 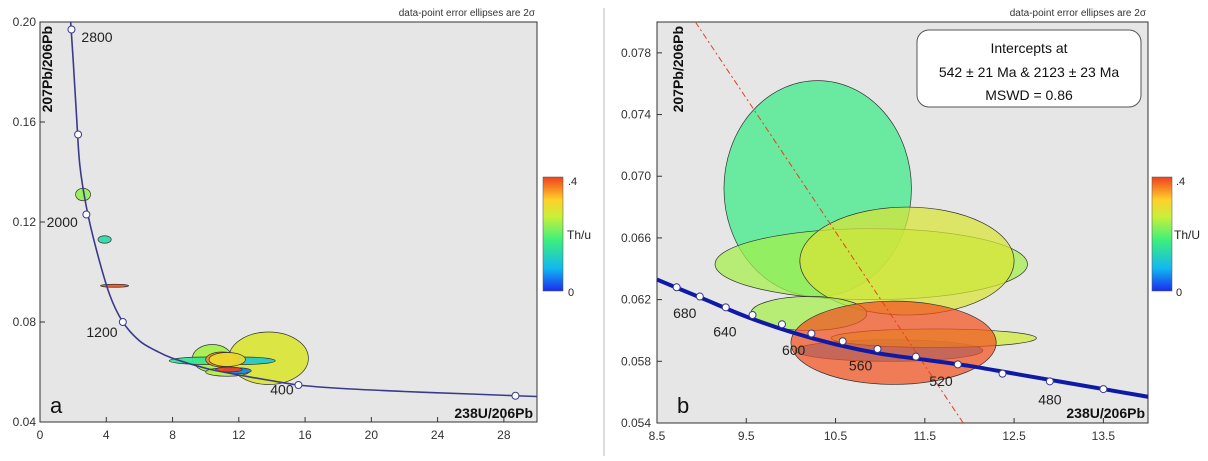 What do you see at coordinates (25, 222) in the screenshot?
I see `y-tick-label: 0.12` at bounding box center [25, 222].